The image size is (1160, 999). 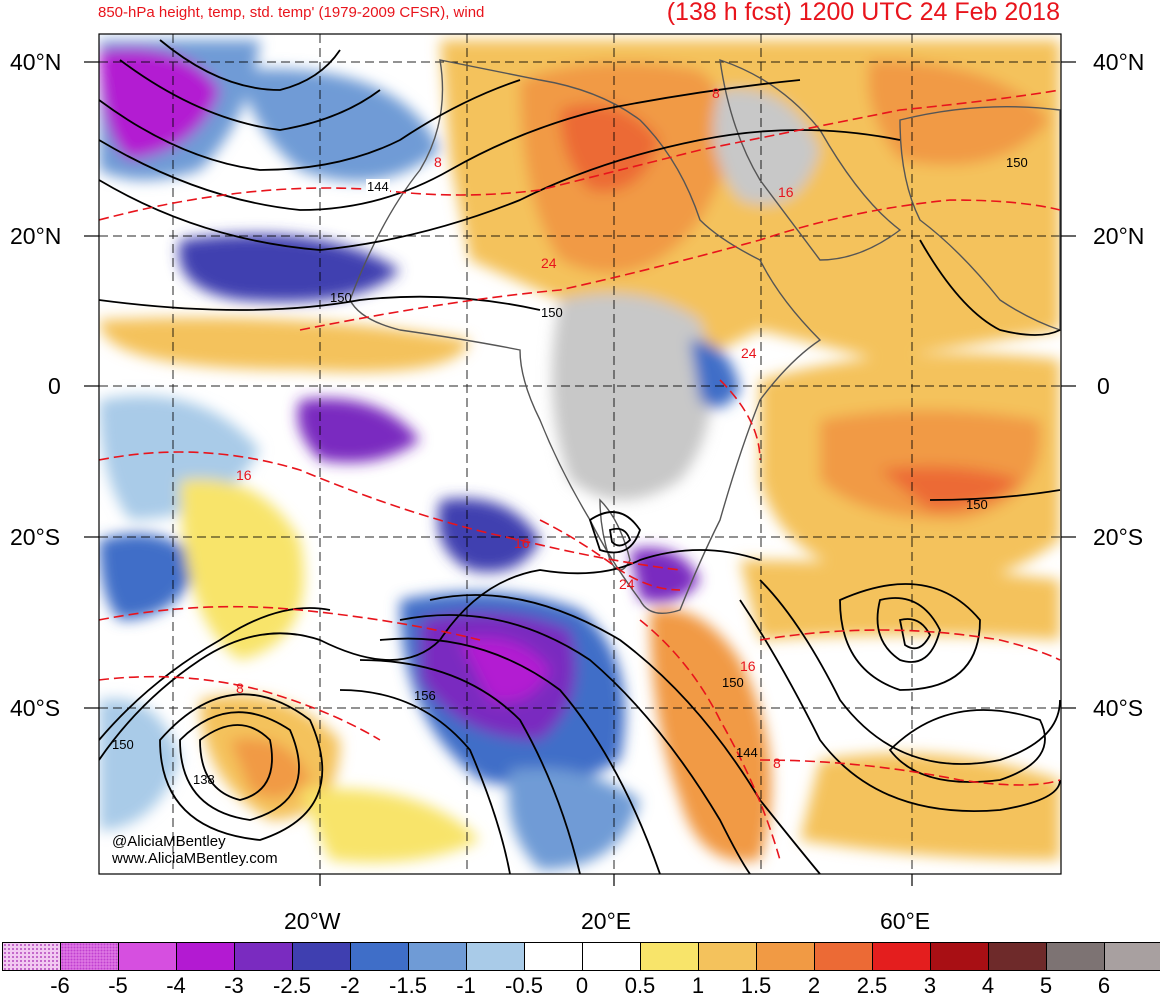 What do you see at coordinates (35, 537) in the screenshot?
I see `lat-label-20s-left: 20°S` at bounding box center [35, 537].